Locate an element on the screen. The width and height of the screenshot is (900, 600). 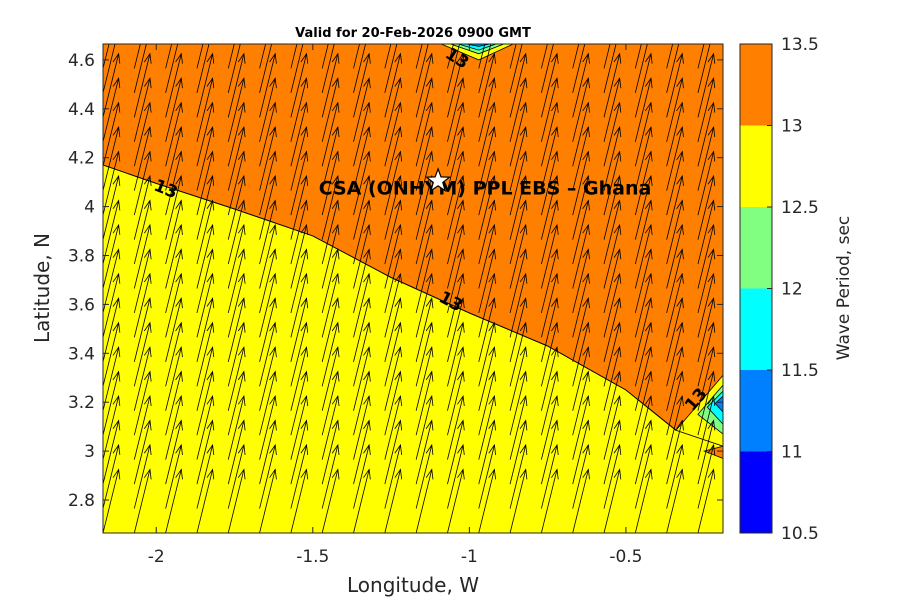
colorbar-tick-label: 12.5 is located at coordinates (800, 208).